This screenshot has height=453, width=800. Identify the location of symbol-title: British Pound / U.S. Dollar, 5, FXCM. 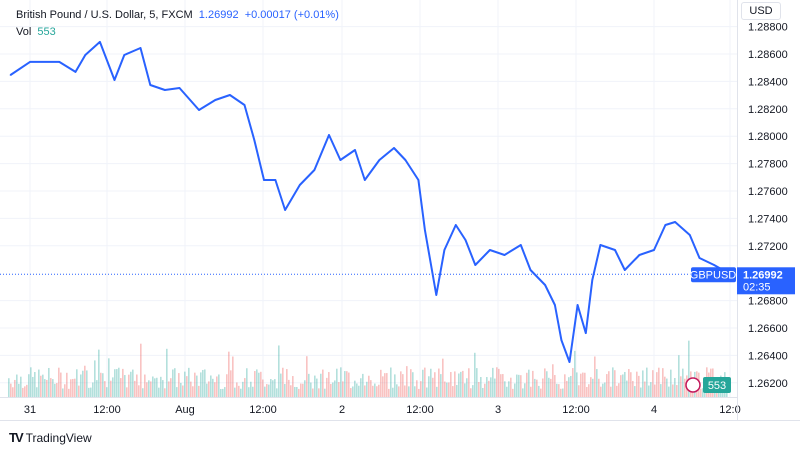
(104, 15).